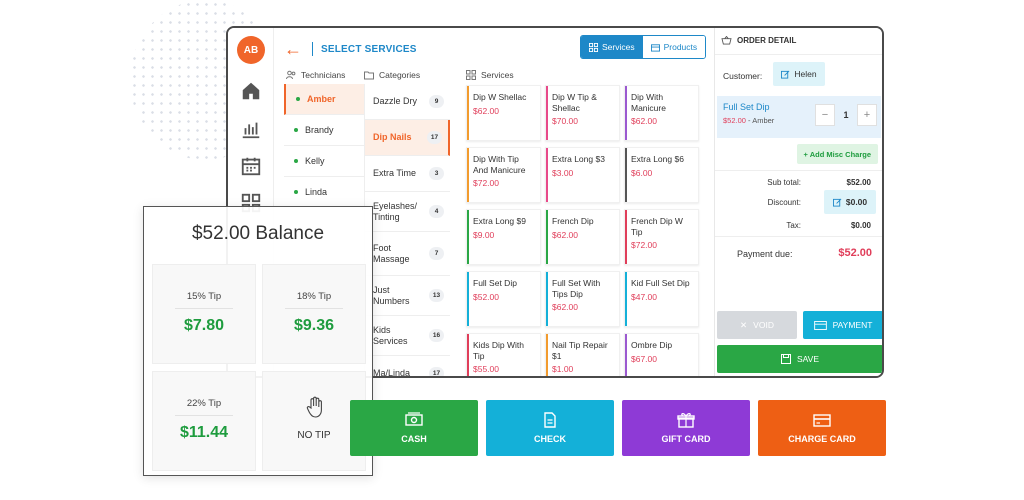 The width and height of the screenshot is (1024, 500). Describe the element at coordinates (661, 354) in the screenshot. I see `service-tile: Ombre Dip $67.00` at that location.